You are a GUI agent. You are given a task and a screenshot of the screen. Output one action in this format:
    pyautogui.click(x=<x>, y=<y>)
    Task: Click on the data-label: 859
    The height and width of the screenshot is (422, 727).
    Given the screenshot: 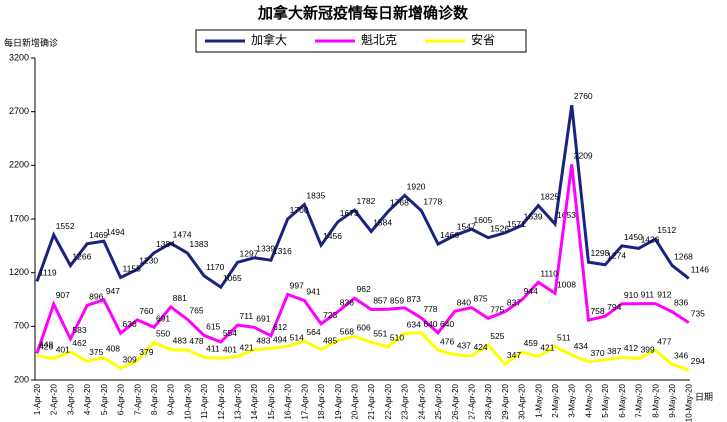 What is the action you would take?
    pyautogui.click(x=397, y=300)
    